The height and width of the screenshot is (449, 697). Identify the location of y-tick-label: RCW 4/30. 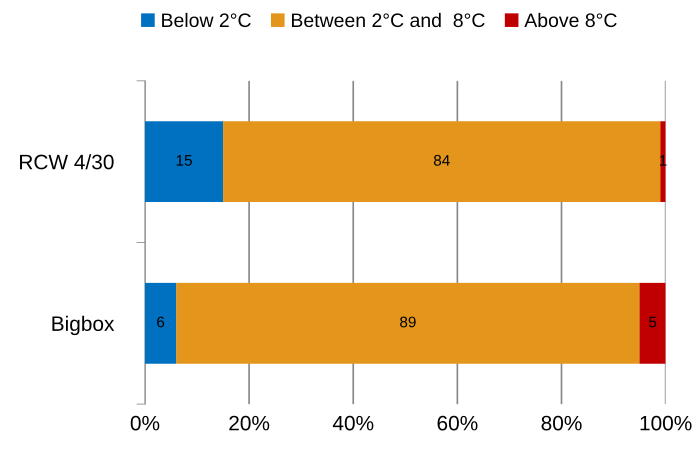
(67, 162).